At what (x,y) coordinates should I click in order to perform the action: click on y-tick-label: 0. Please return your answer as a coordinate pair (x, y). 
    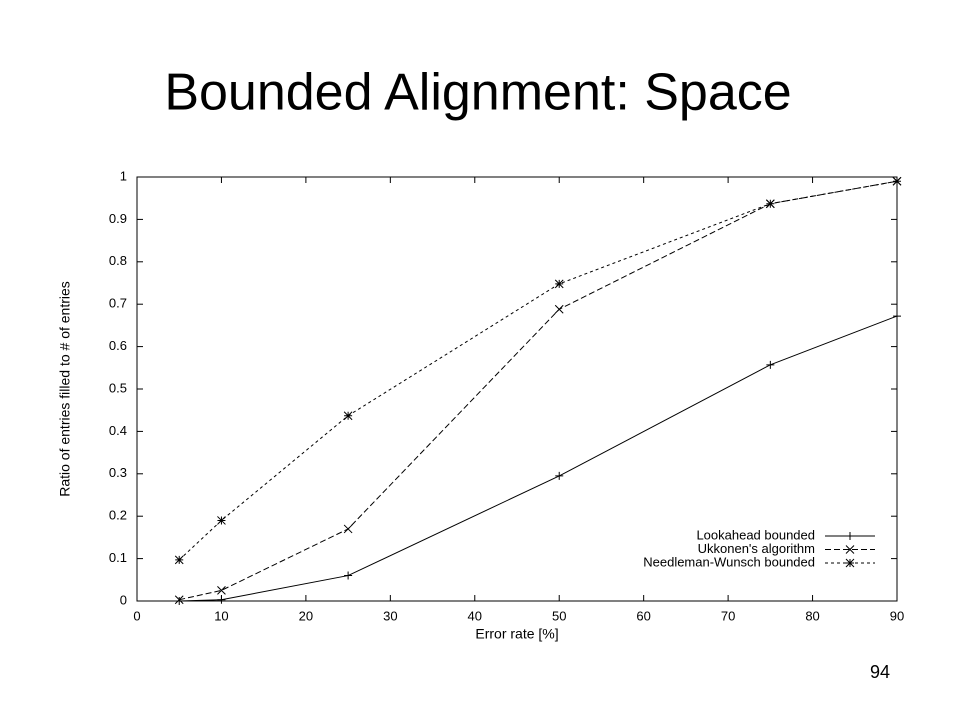
    Looking at the image, I should click on (123, 599).